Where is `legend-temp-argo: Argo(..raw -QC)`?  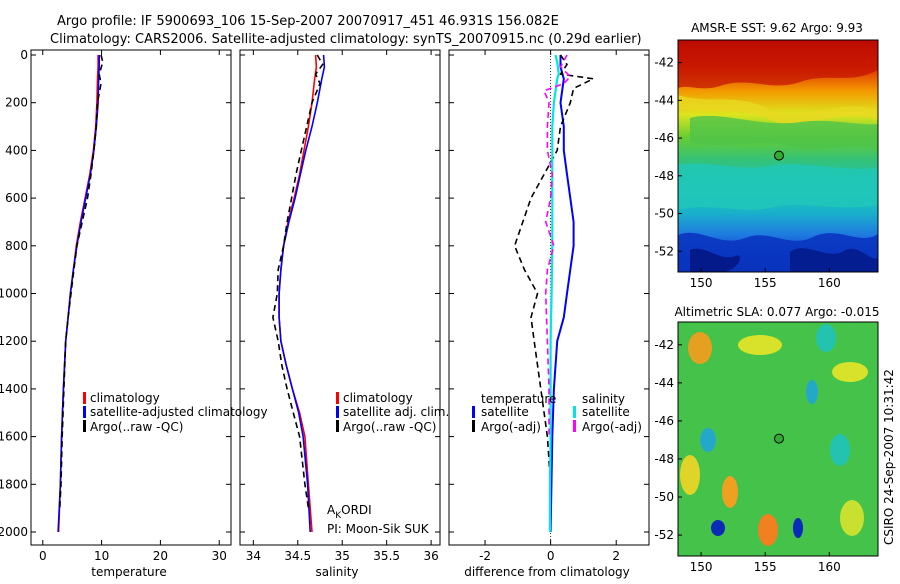 legend-temp-argo: Argo(..raw -QC) is located at coordinates (136, 427).